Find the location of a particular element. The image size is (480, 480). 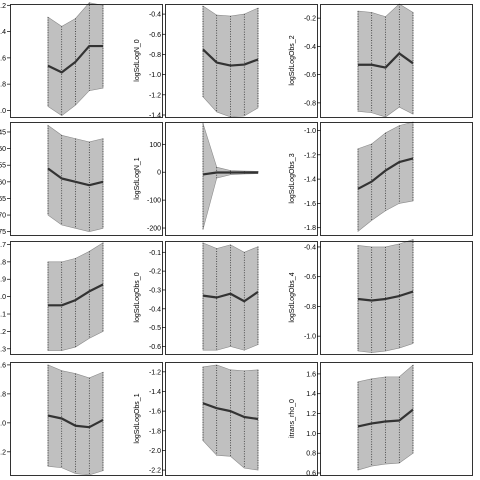

chart-panel-logfpar-2: -8.3-8.2-8.1-8.0-7.9-7.8-7.7logFpar_2 is located at coordinates (81, 298).